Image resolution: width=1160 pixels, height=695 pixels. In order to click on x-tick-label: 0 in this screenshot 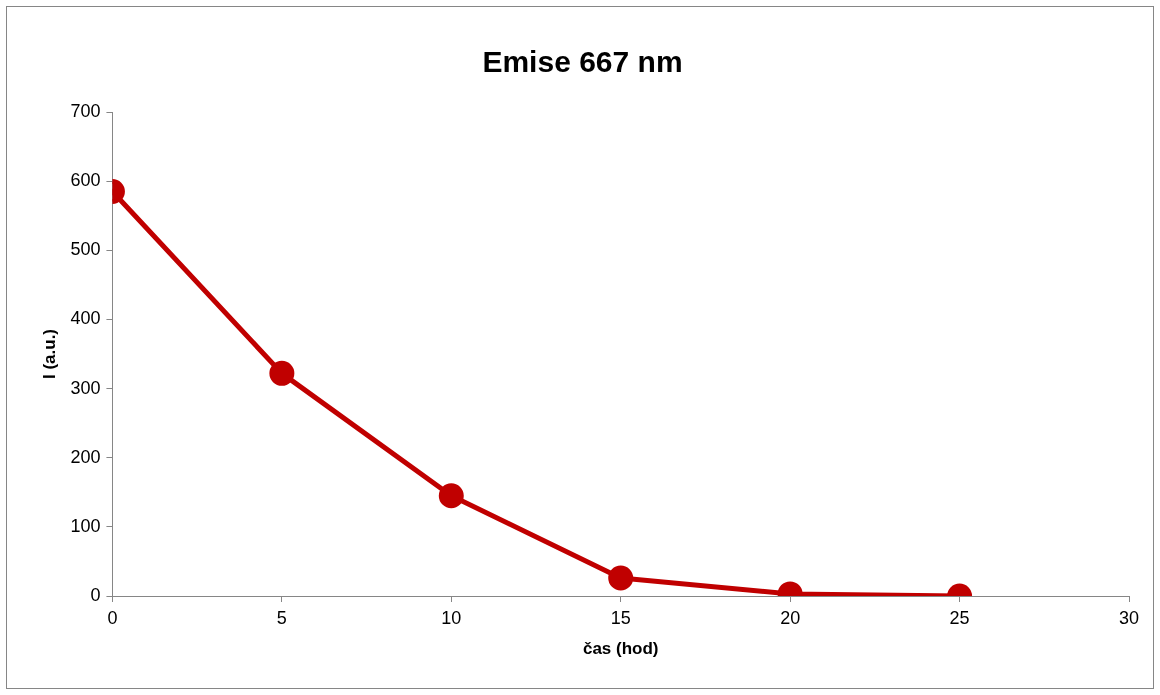, I will do `click(112, 617)`.